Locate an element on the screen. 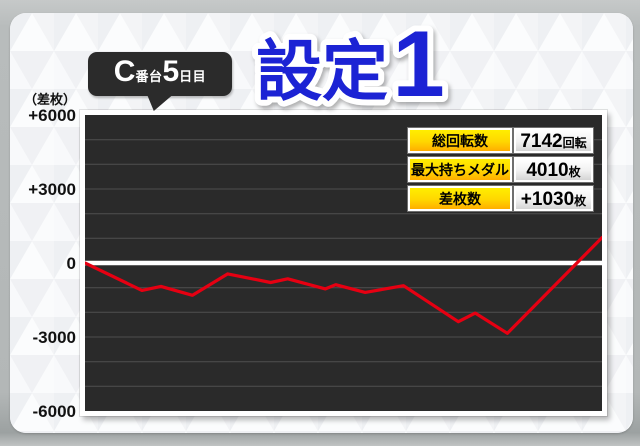 This screenshot has height=446, width=640. setting-title: 設定 1 is located at coordinates (350, 62).